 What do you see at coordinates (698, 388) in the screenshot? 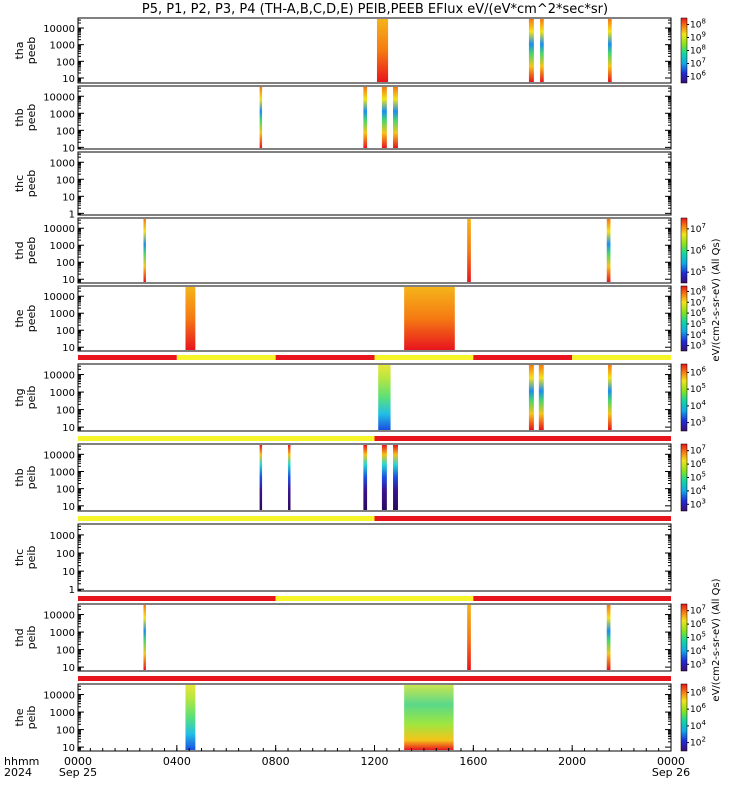
I see `colorbar-tick-label: 10⁵` at bounding box center [698, 388].